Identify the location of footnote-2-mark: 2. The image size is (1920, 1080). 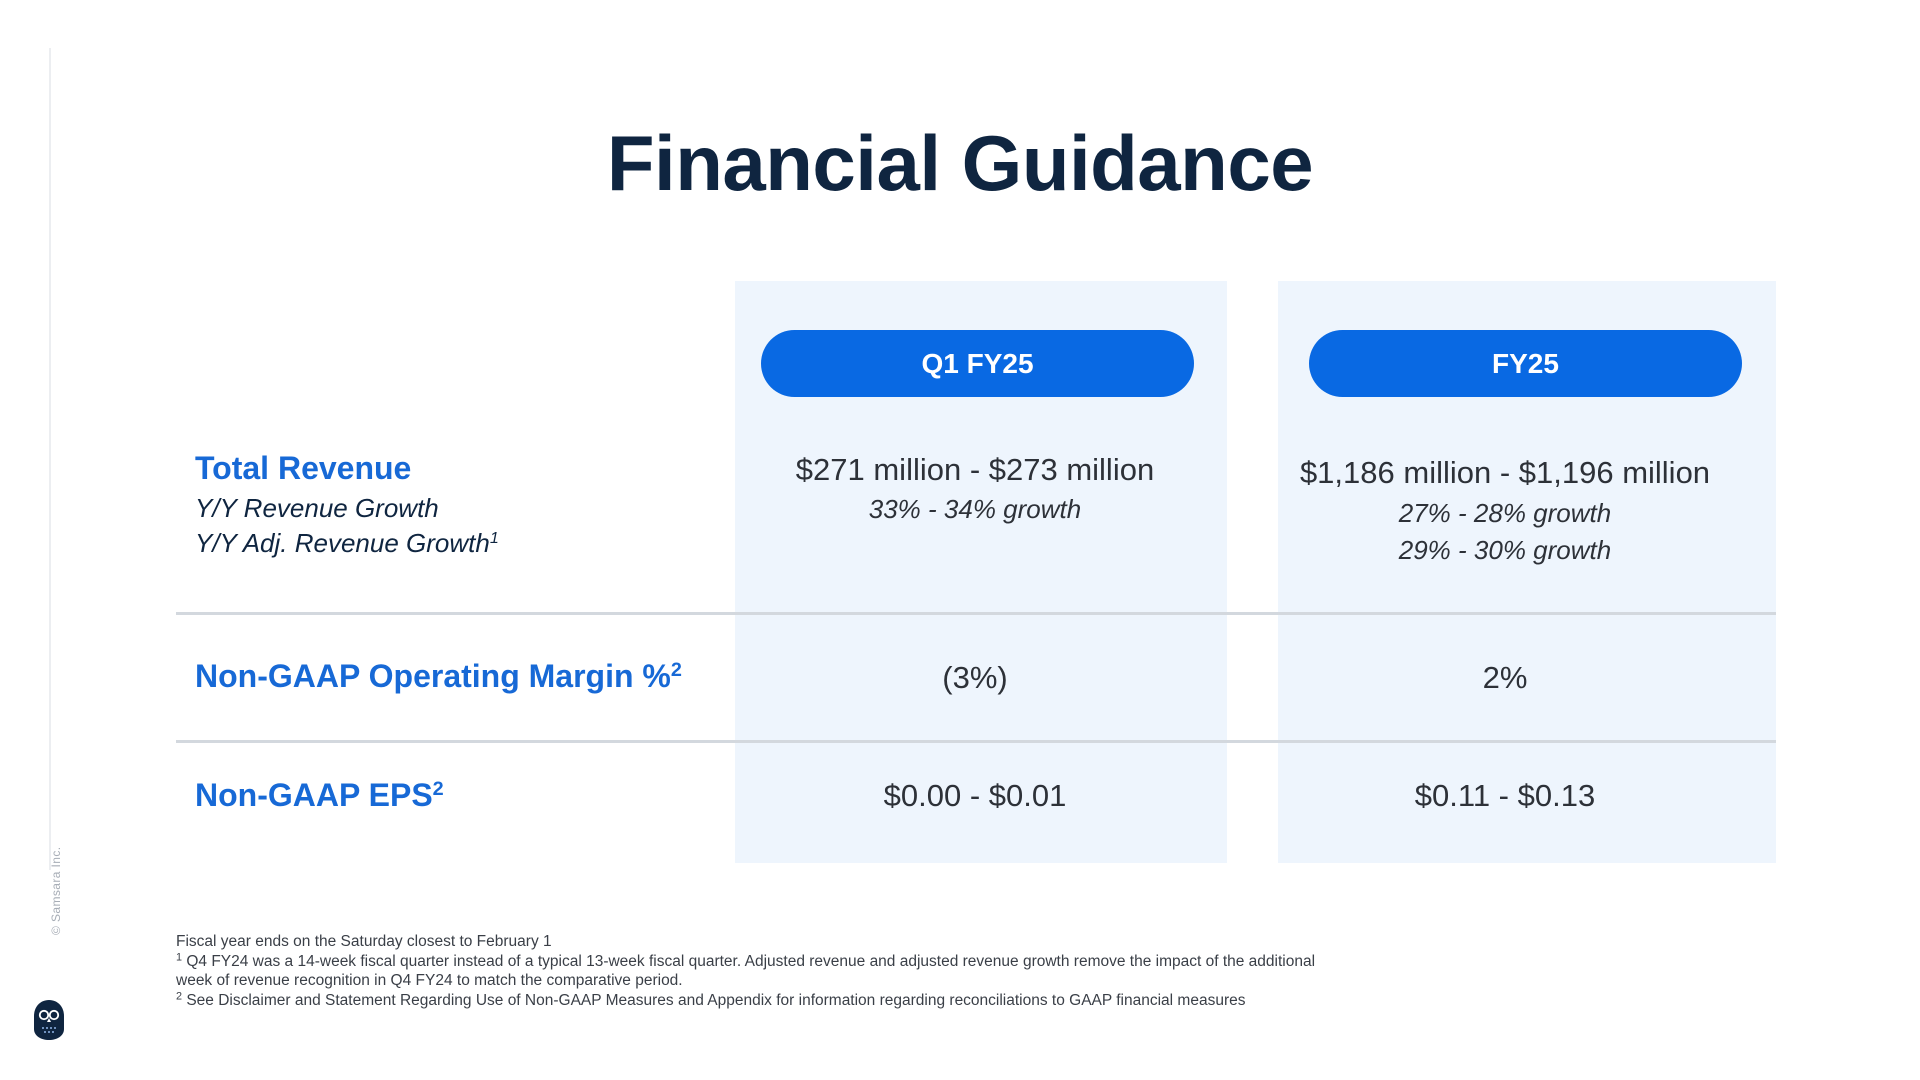
(179, 996).